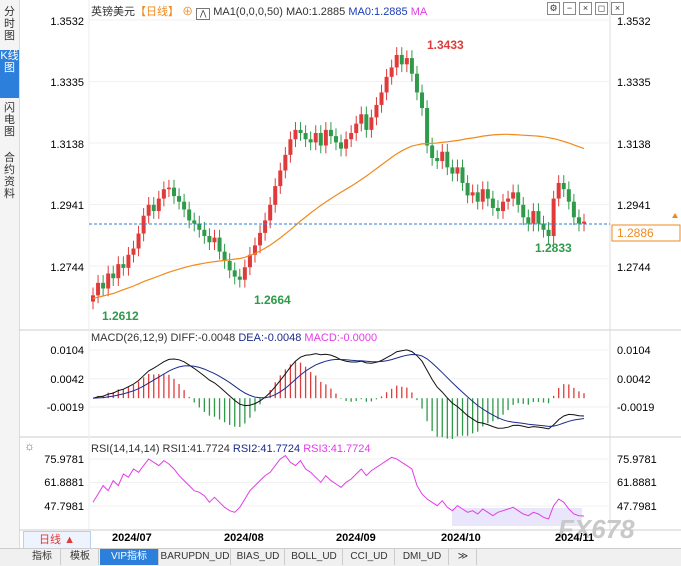 The image size is (681, 566). I want to click on rsi-settings-icon: ☼, so click(29, 446).